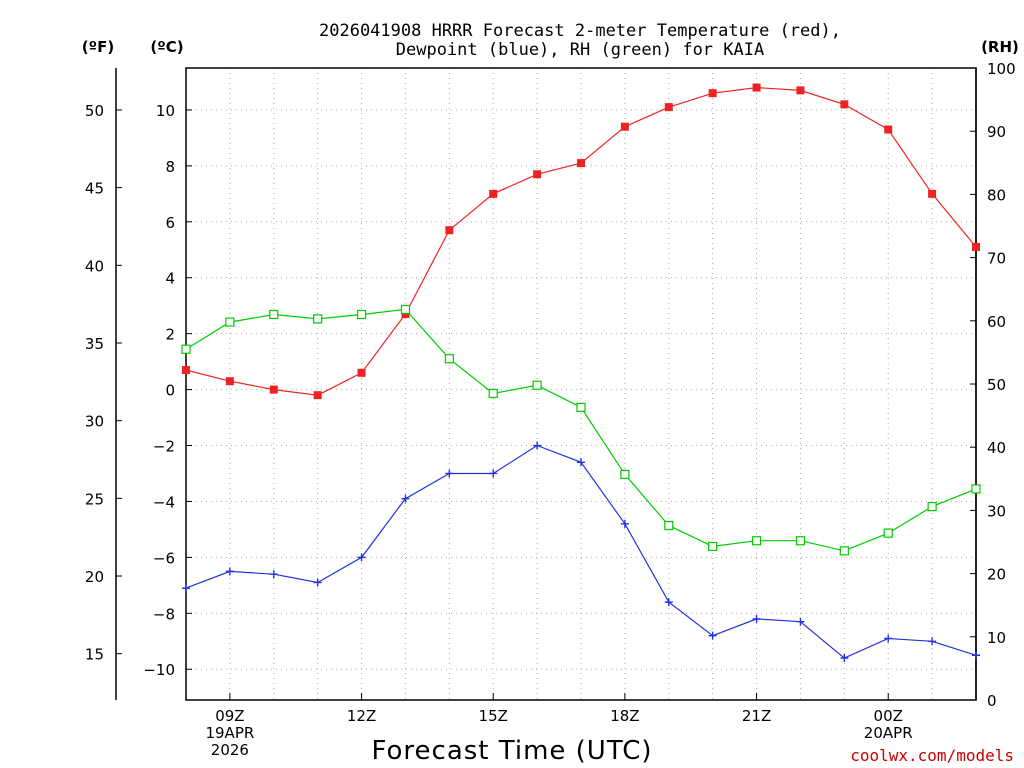 This screenshot has height=768, width=1024. Describe the element at coordinates (996, 575) in the screenshot. I see `rh-tick-label: 20` at that location.